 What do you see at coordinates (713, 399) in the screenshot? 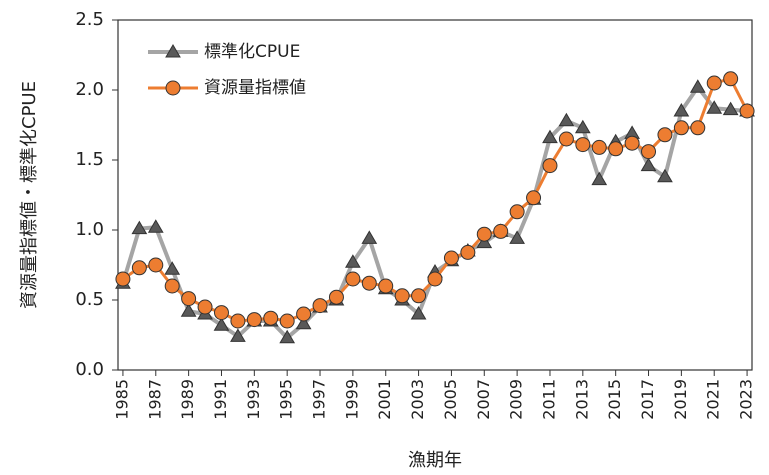
I see `x-tick-label: 2021` at bounding box center [713, 399].